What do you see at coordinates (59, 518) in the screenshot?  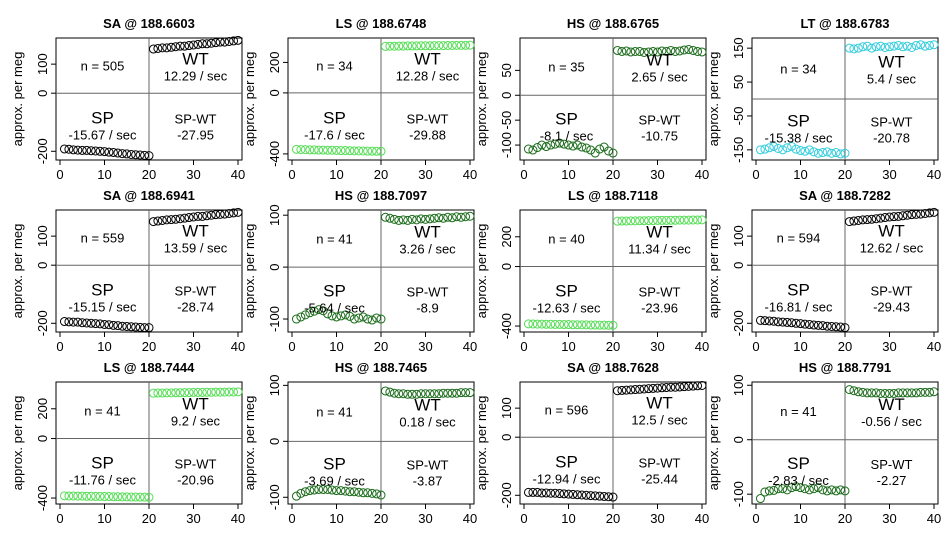 I see `x-tick-label: 0` at bounding box center [59, 518].